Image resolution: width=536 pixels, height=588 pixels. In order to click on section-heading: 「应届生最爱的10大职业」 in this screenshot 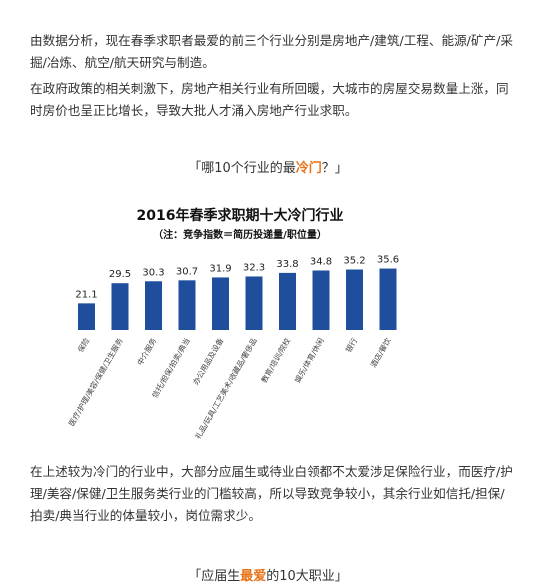, I will do `click(268, 574)`.